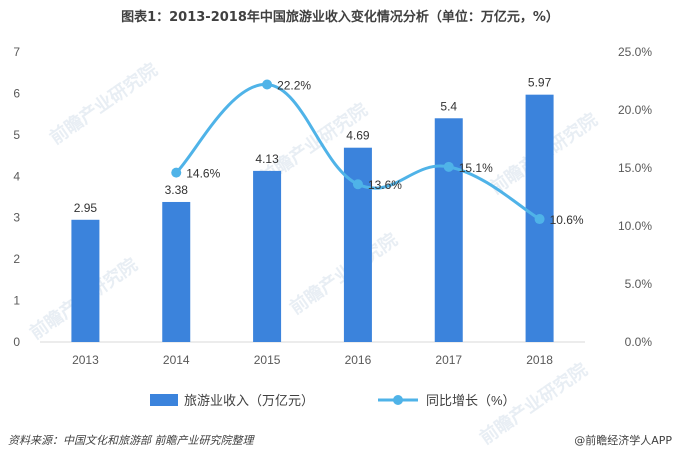 Image resolution: width=680 pixels, height=457 pixels. I want to click on legend-bar-swatch, so click(164, 400).